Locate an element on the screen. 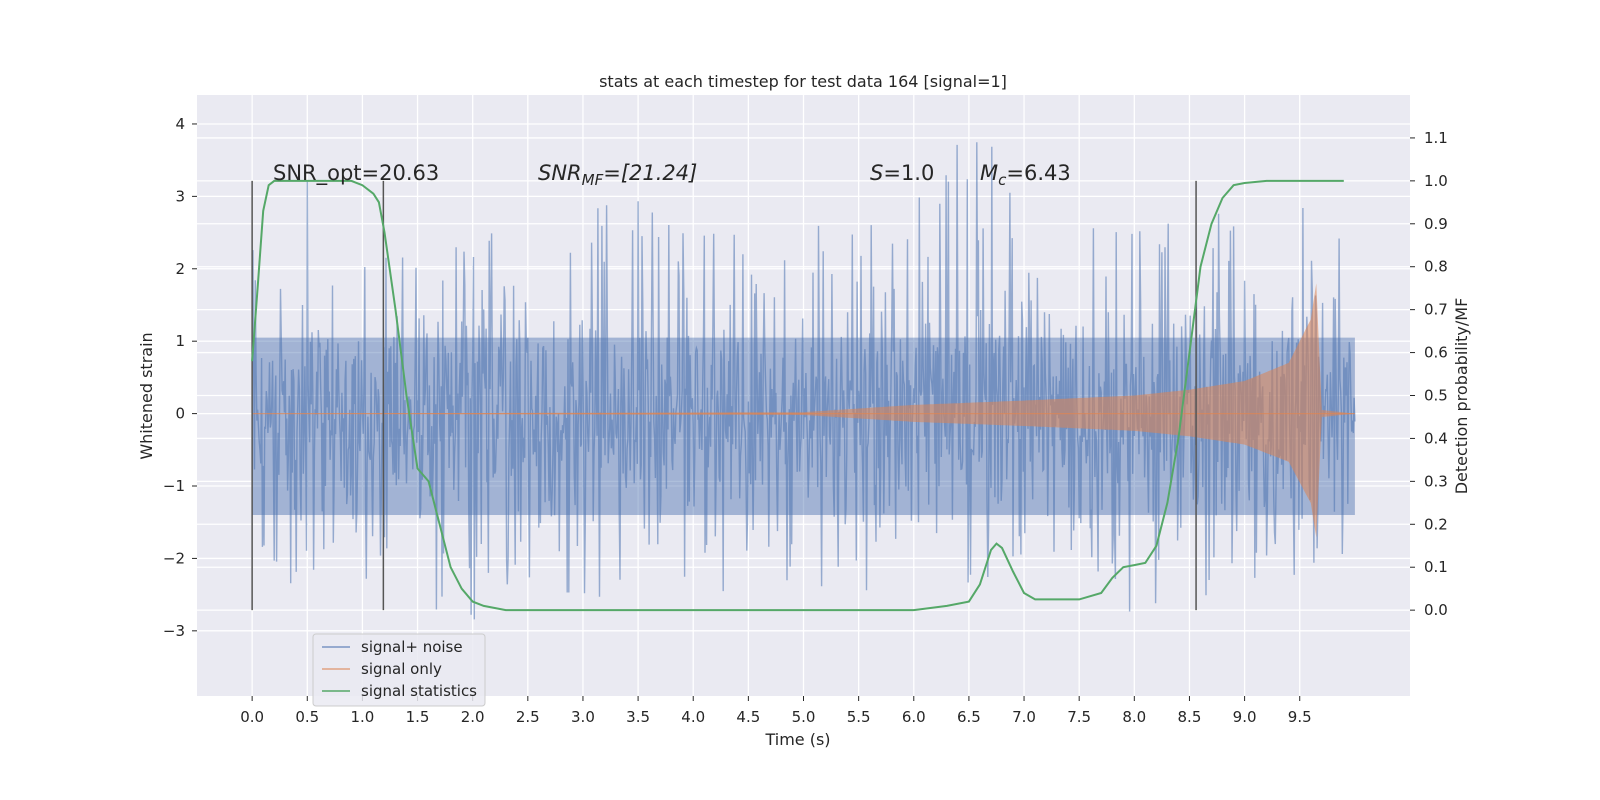  x-tick-label: 0.5 is located at coordinates (307, 717).